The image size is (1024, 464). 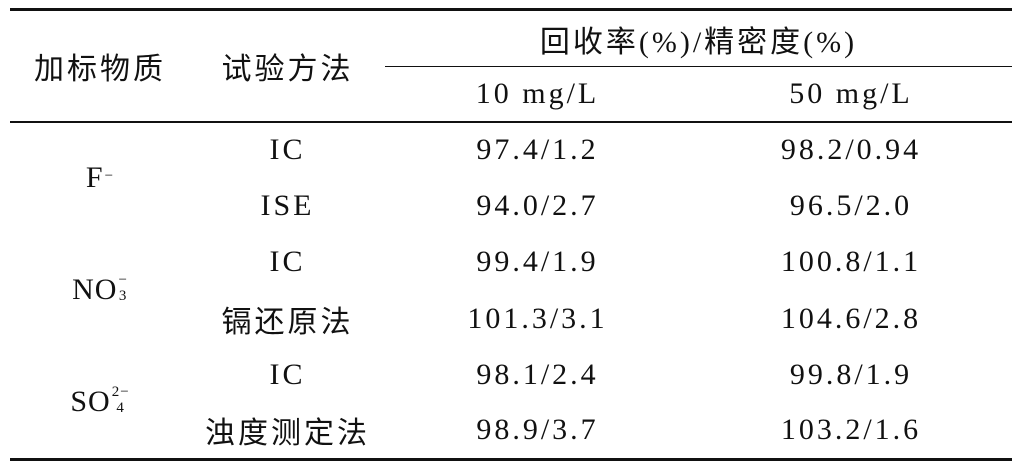 I want to click on ion-scripts: −3, so click(x=122, y=288).